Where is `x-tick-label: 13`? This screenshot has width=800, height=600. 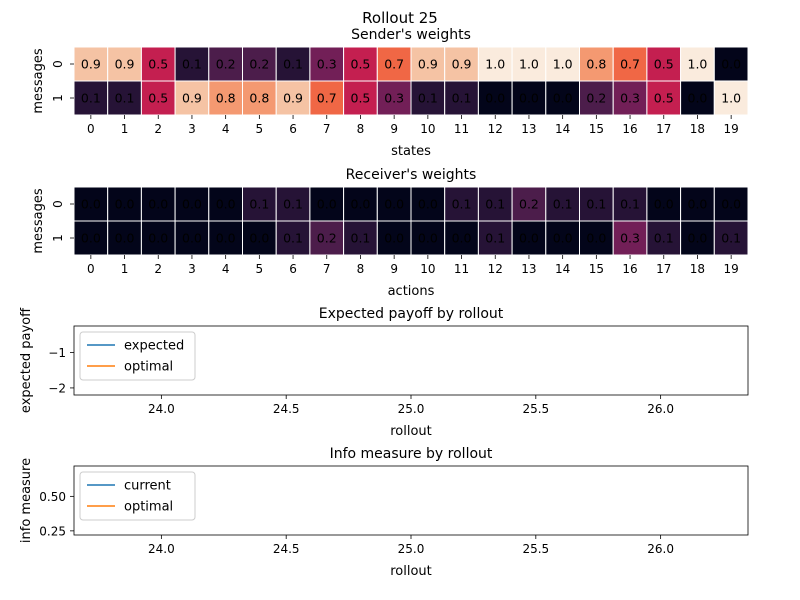
x-tick-label: 13 is located at coordinates (528, 129).